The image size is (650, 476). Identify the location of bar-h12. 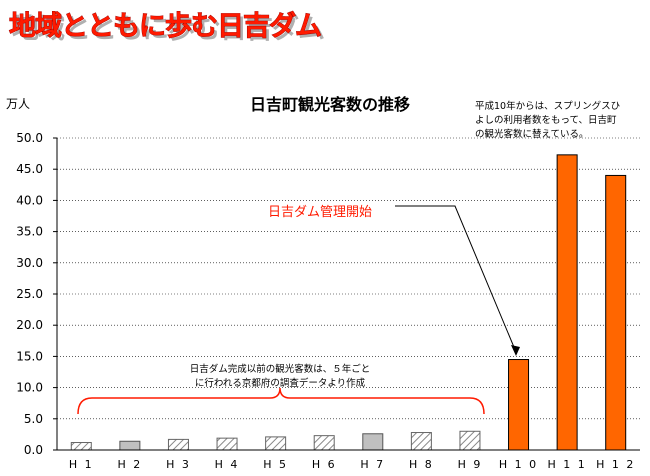
(616, 312).